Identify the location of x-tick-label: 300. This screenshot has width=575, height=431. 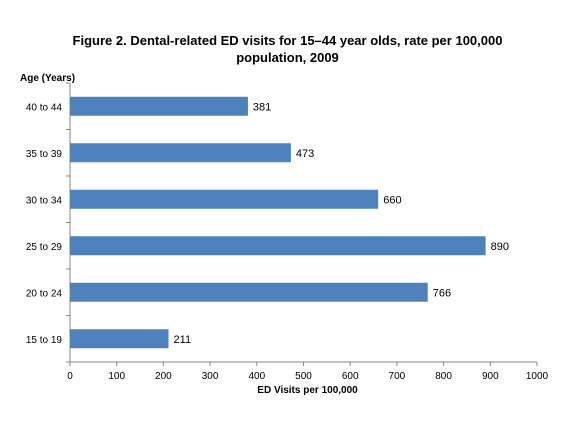
(210, 376).